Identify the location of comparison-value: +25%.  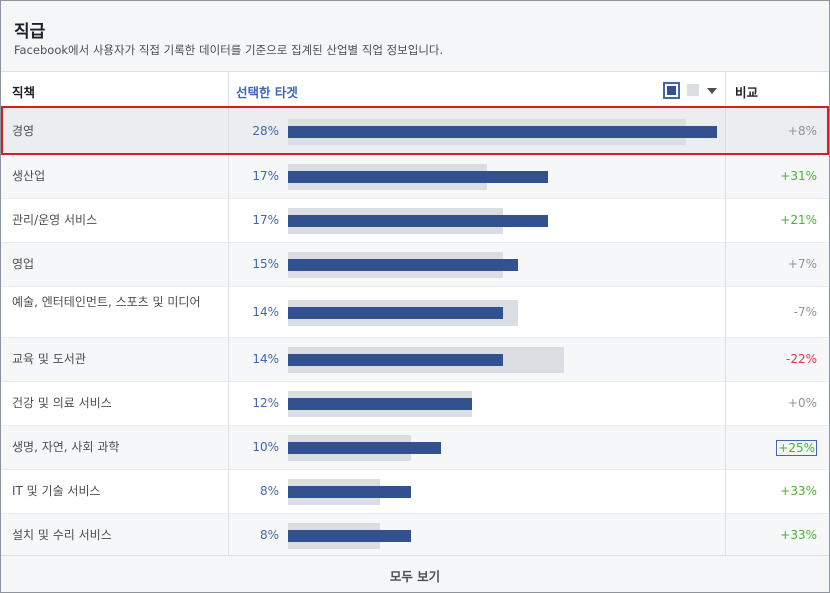
(796, 448).